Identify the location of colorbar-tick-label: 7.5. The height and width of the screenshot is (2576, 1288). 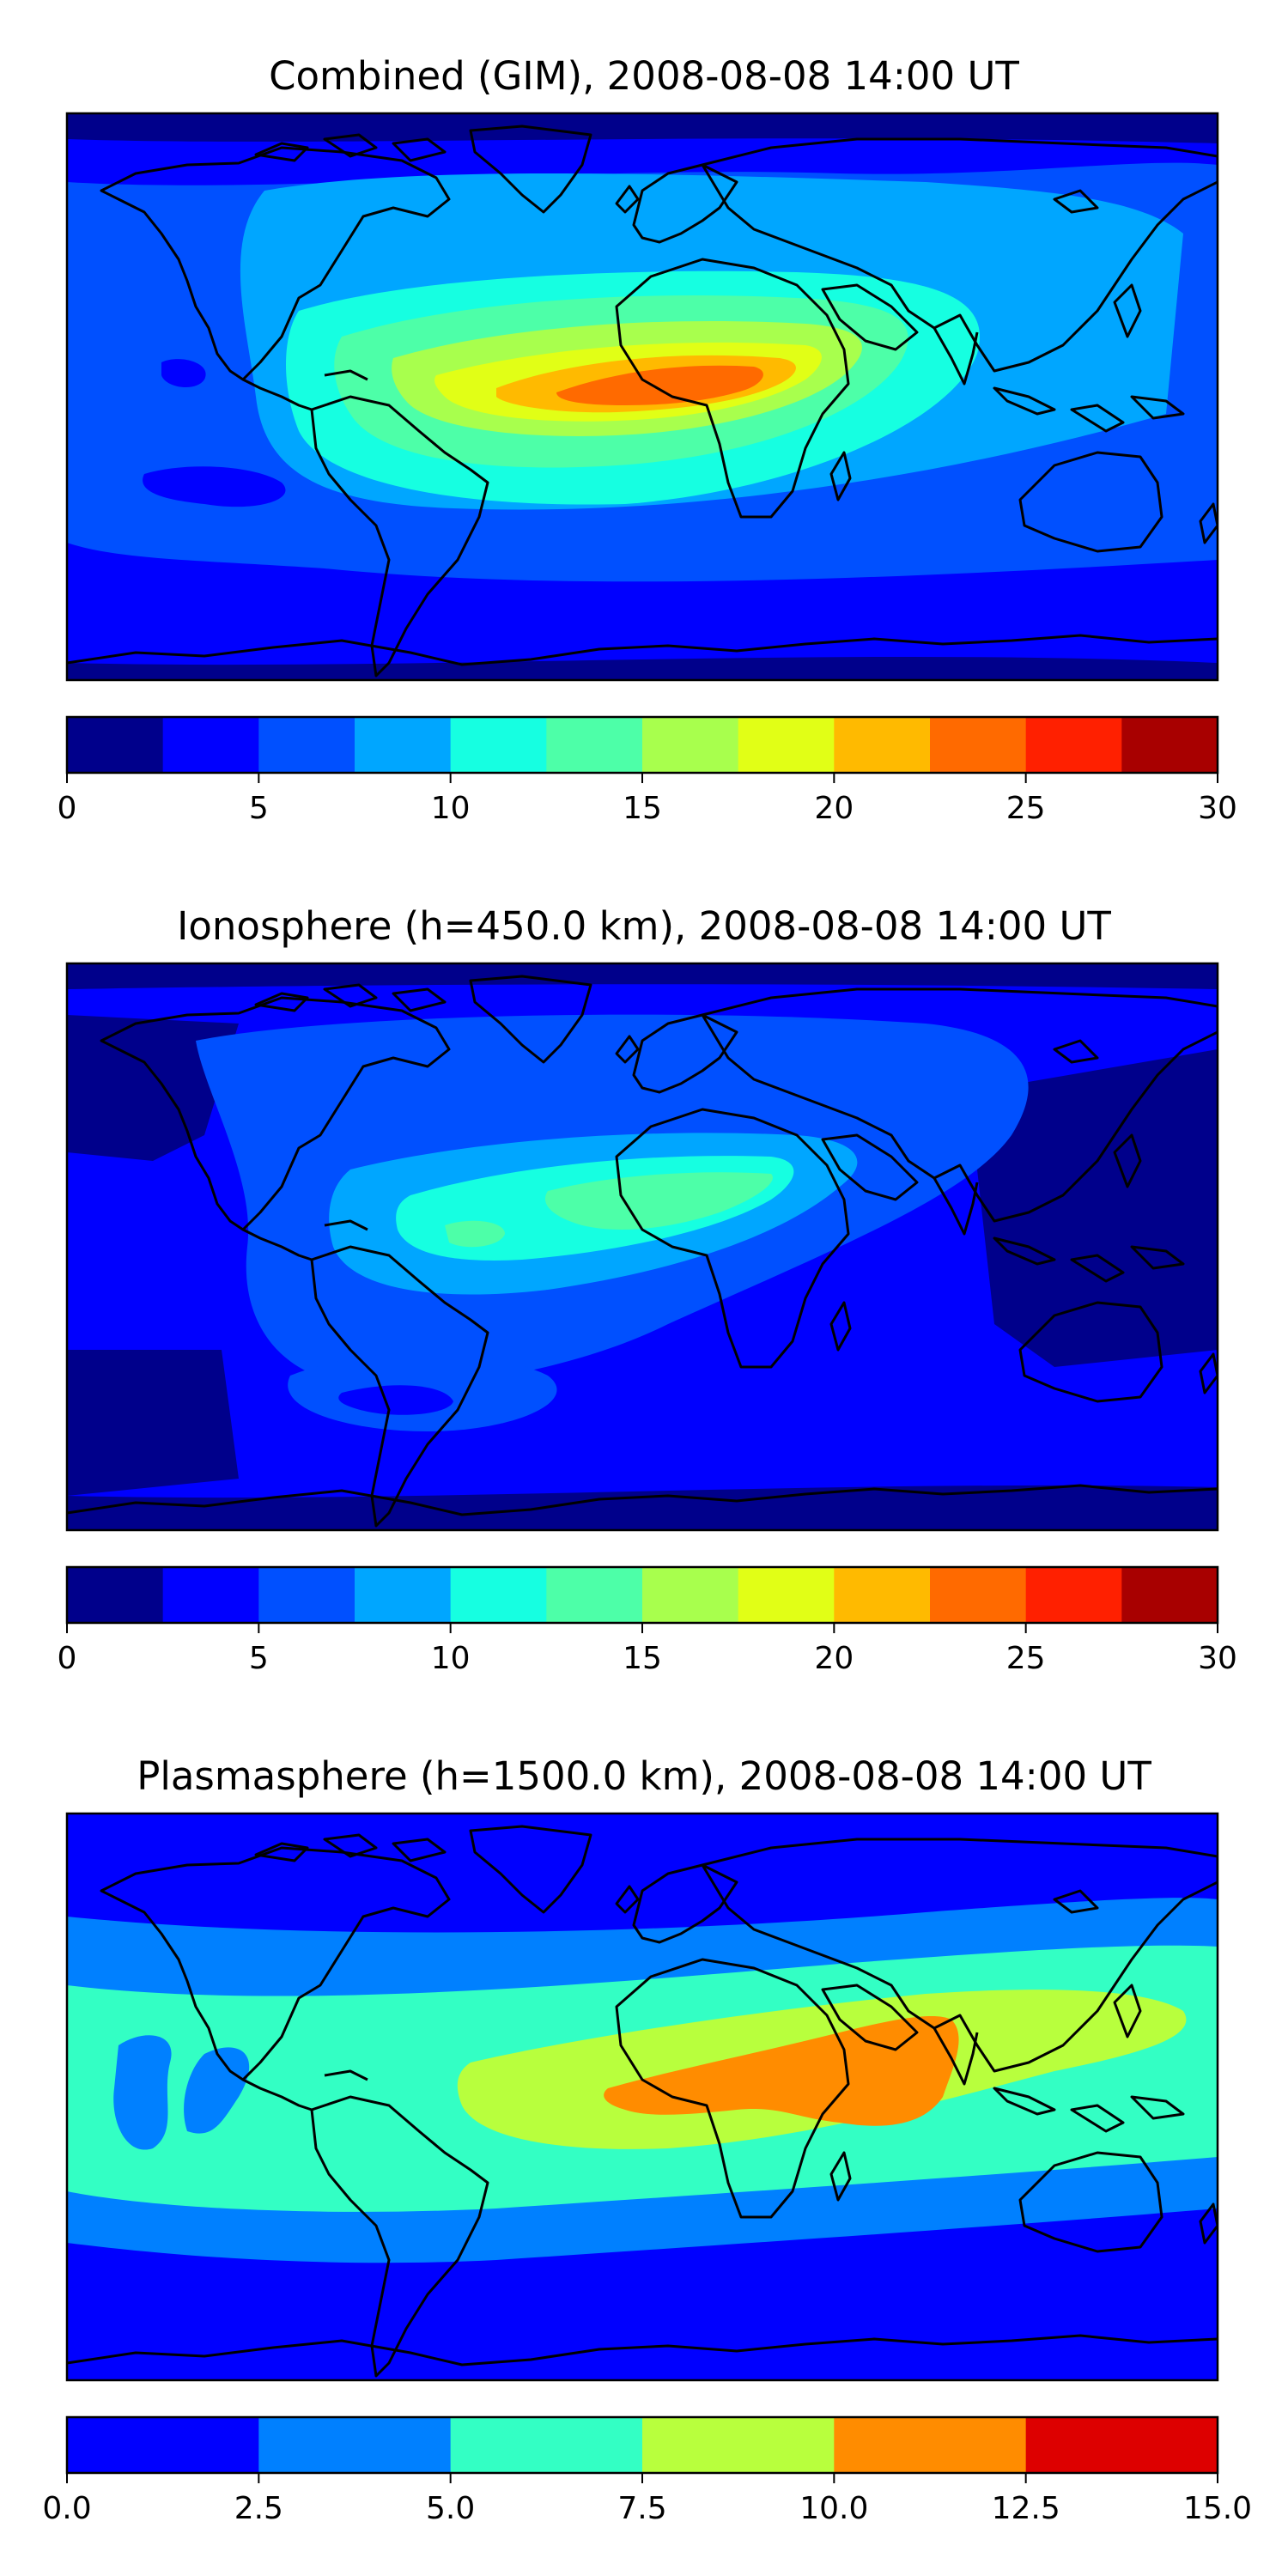
(641, 2508).